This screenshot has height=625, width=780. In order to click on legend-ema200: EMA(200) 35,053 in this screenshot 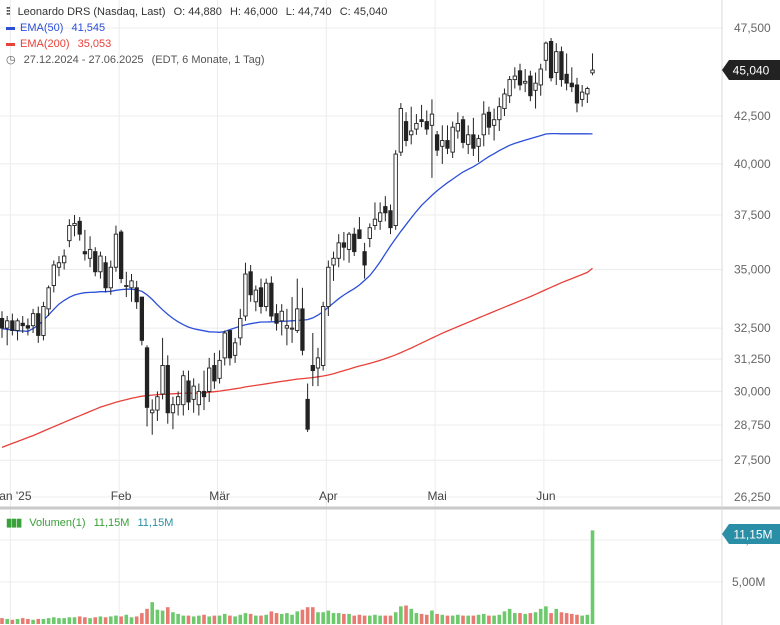, I will do `click(61, 44)`.